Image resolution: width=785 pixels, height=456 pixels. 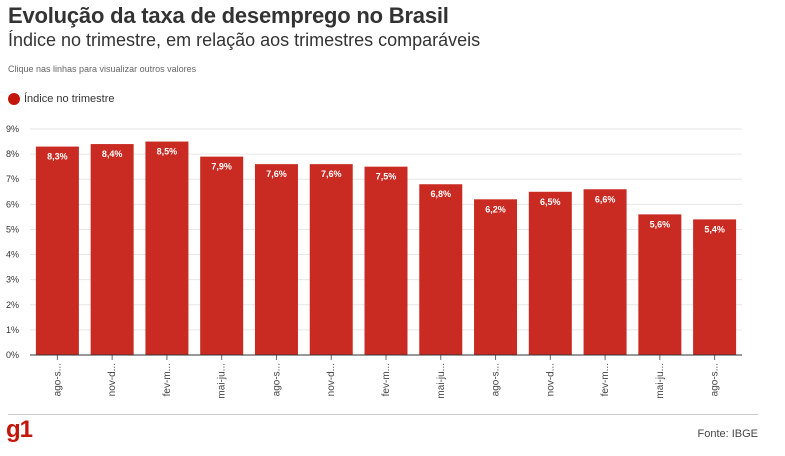 I want to click on legend-item: Índice no trimestre, so click(x=61, y=99).